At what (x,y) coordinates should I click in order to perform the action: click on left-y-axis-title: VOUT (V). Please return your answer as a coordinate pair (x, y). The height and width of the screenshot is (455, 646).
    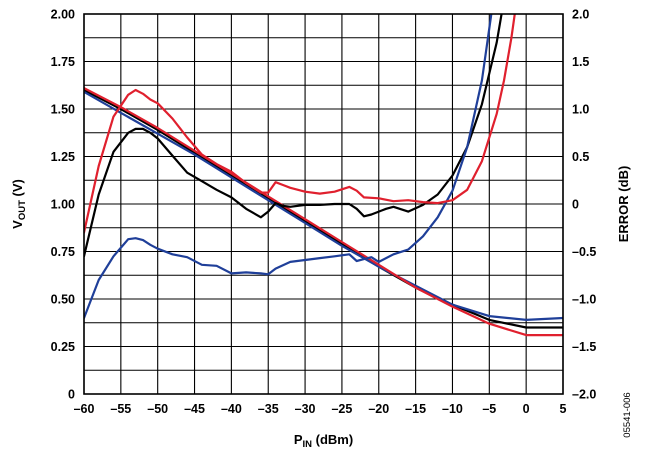
    Looking at the image, I should click on (19, 204).